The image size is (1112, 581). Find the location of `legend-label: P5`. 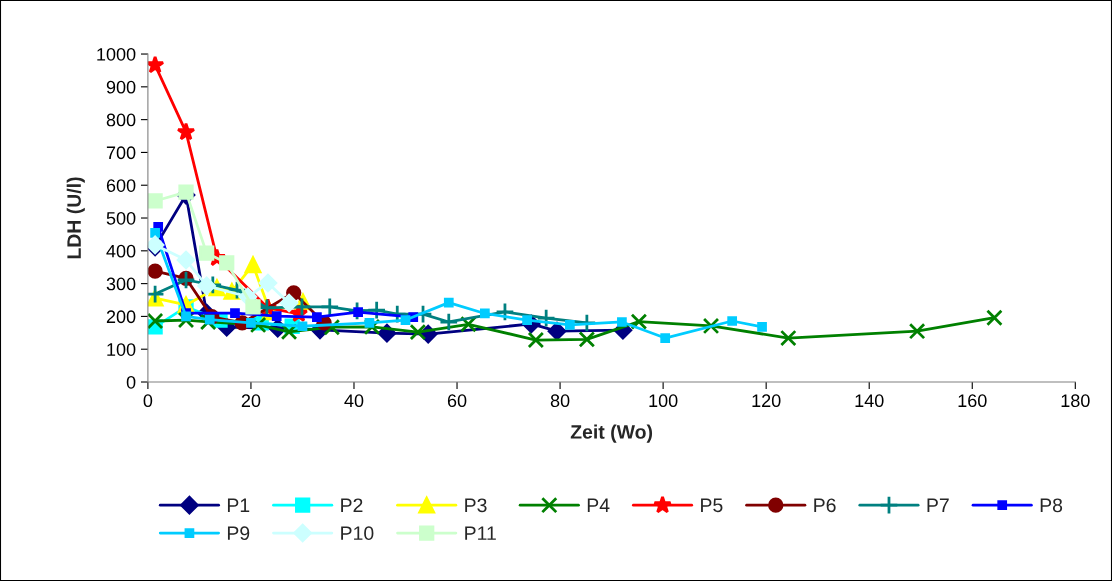

legend-label: P5 is located at coordinates (712, 505).